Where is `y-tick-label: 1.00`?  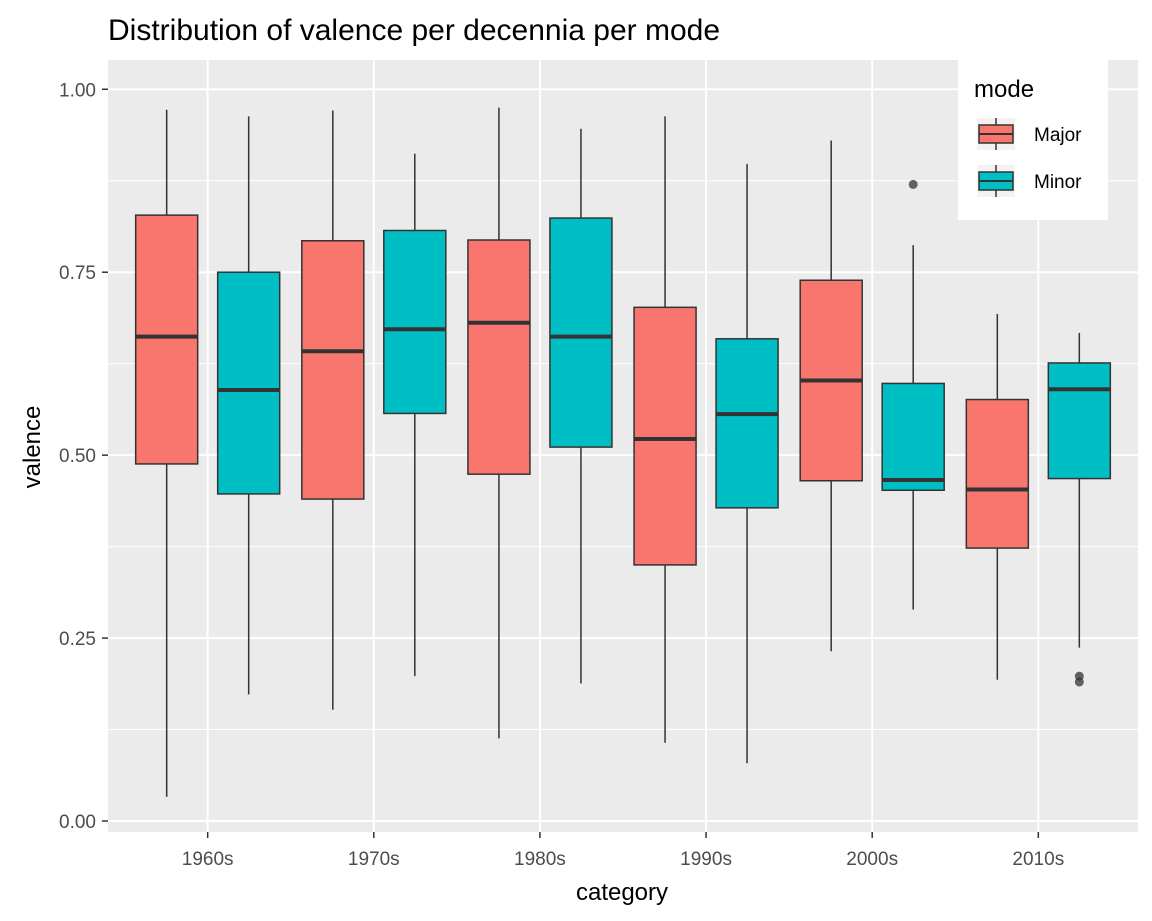
y-tick-label: 1.00 is located at coordinates (77, 90).